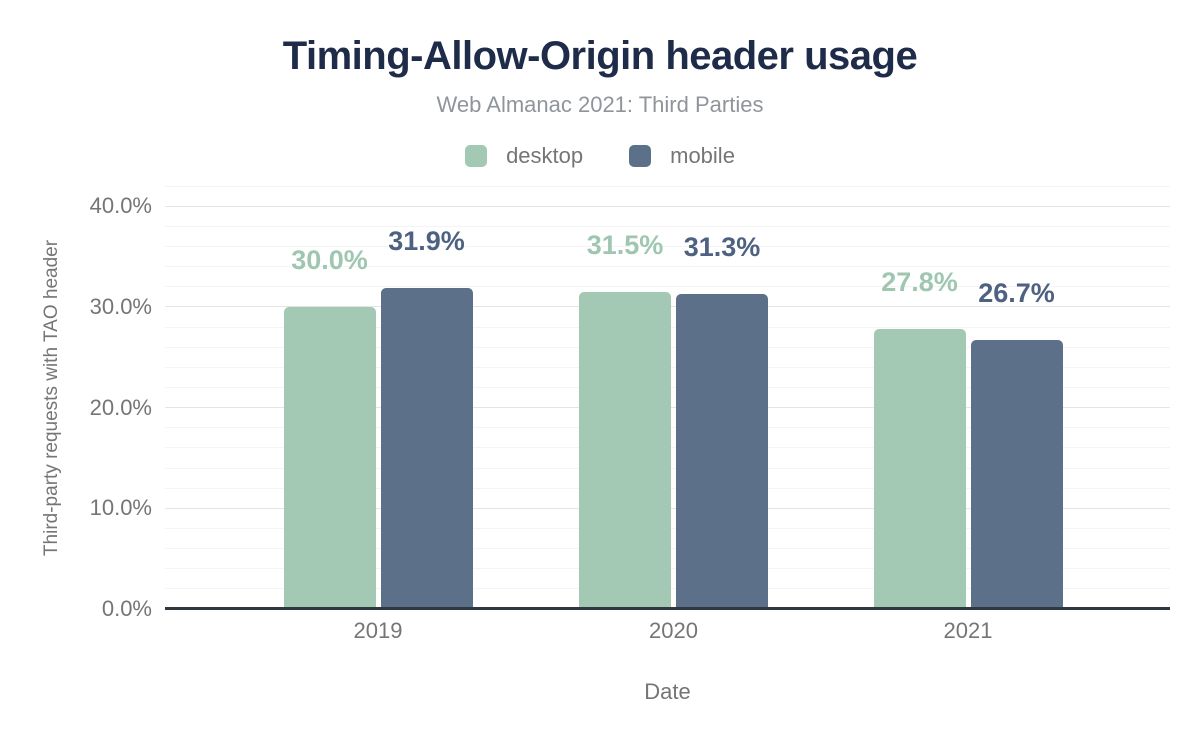 The image size is (1200, 742). Describe the element at coordinates (1016, 293) in the screenshot. I see `bar-value-label: 26.7%` at that location.